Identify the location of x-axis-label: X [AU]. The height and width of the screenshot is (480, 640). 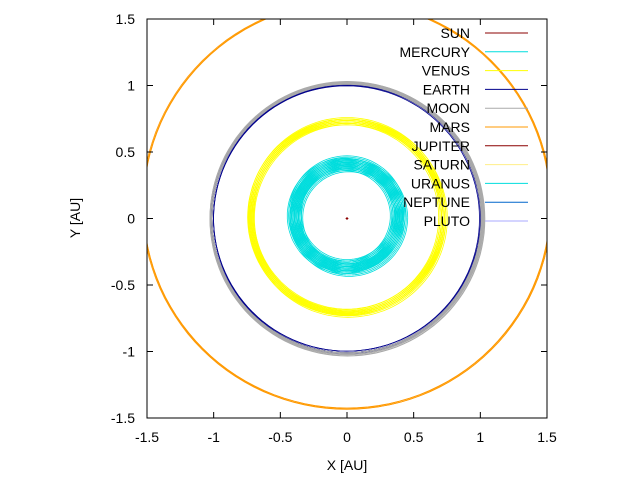
(347, 465).